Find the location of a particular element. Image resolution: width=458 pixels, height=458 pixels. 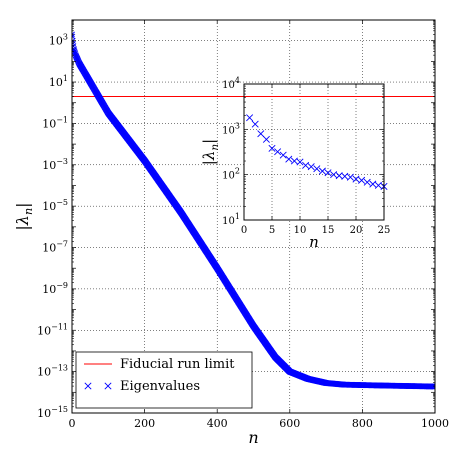

inset-plot-background is located at coordinates (314, 152).